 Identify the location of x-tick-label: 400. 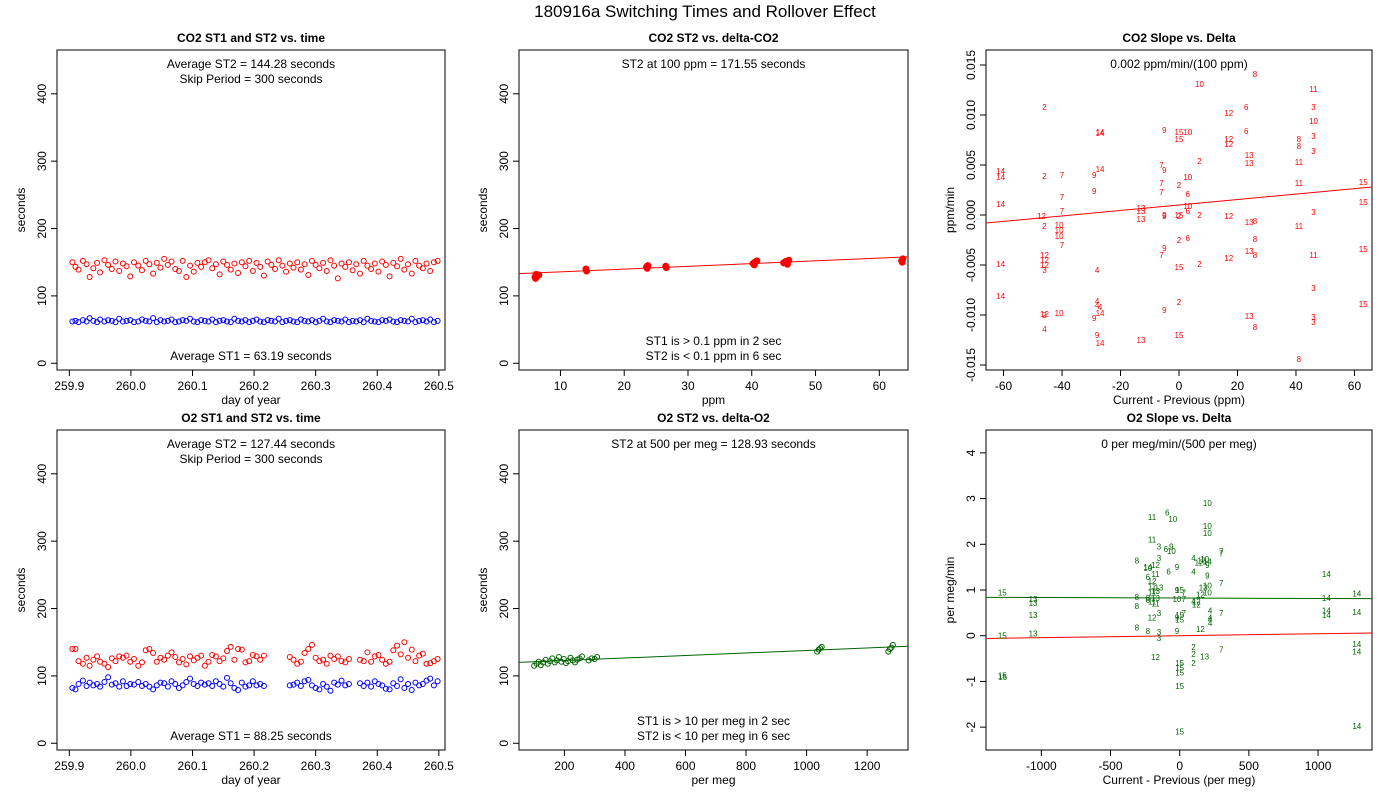
(625, 766).